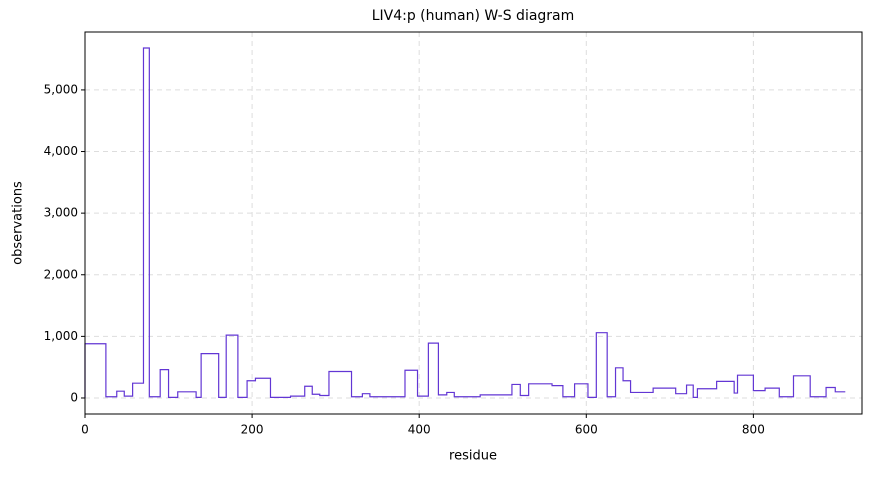  Describe the element at coordinates (61, 89) in the screenshot. I see `y-tick-label: 5,000` at that location.